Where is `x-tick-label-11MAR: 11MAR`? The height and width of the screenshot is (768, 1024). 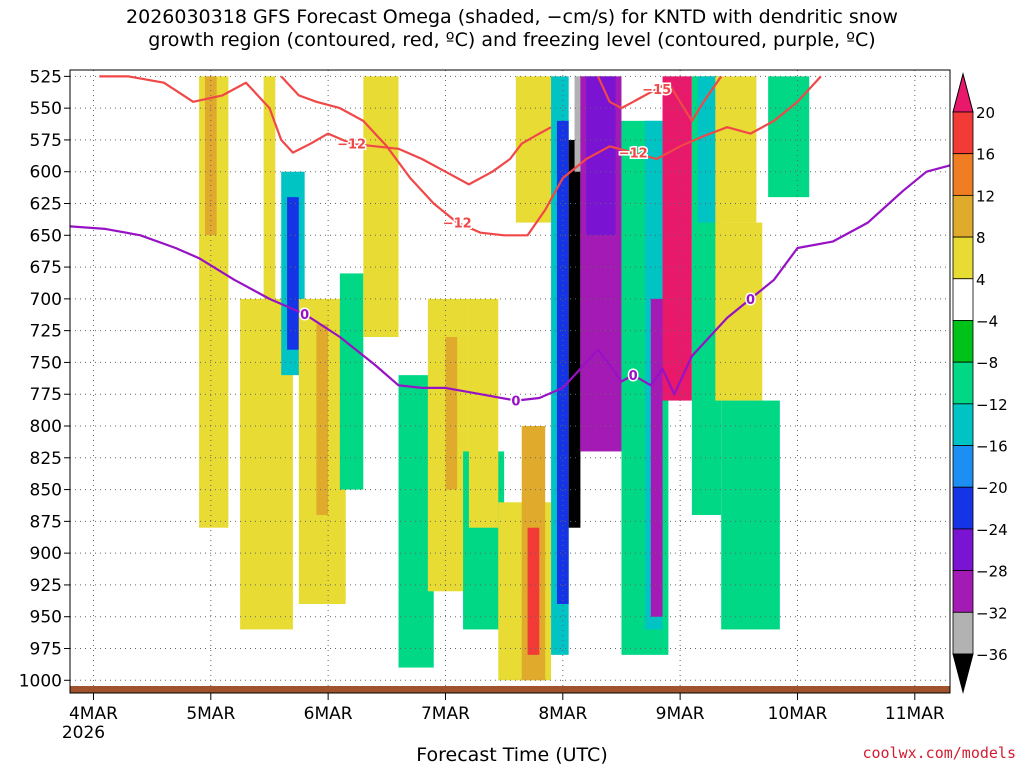
x-tick-label-11MAR: 11MAR is located at coordinates (915, 714).